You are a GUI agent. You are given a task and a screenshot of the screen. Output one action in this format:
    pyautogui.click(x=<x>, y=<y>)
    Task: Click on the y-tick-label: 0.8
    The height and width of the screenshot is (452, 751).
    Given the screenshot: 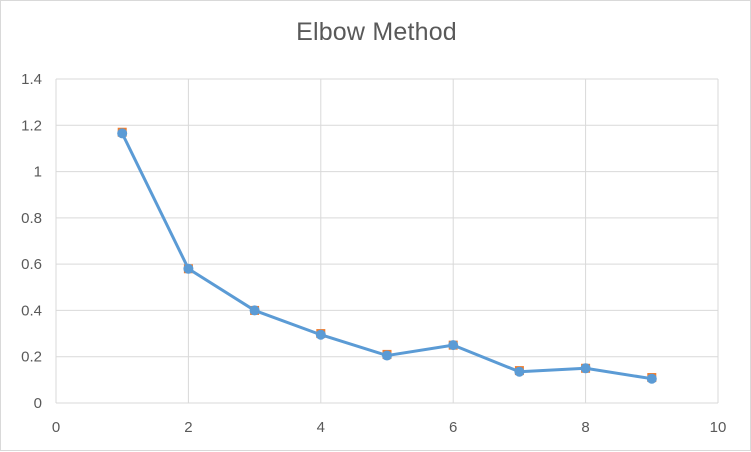 What is the action you would take?
    pyautogui.click(x=31, y=218)
    